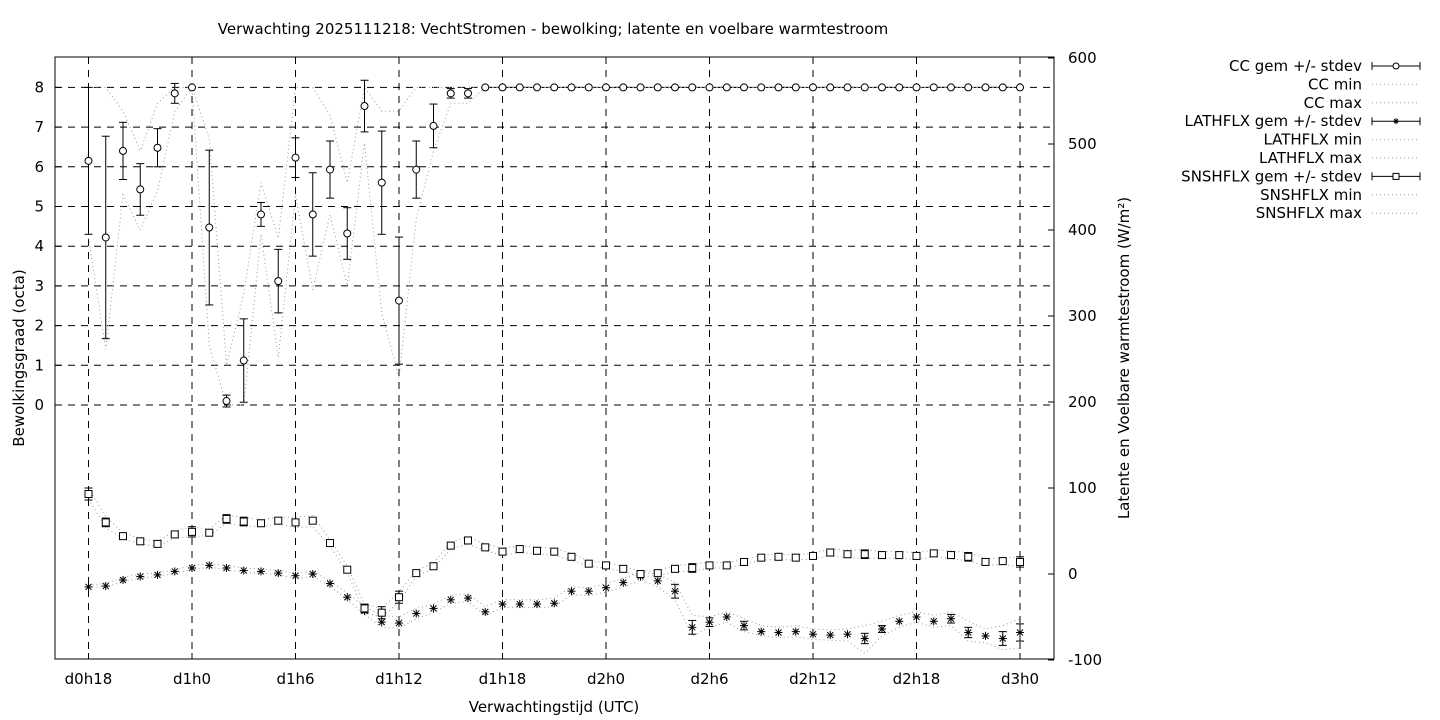  Describe the element at coordinates (39, 365) in the screenshot. I see `y-tick-label: 1` at that location.